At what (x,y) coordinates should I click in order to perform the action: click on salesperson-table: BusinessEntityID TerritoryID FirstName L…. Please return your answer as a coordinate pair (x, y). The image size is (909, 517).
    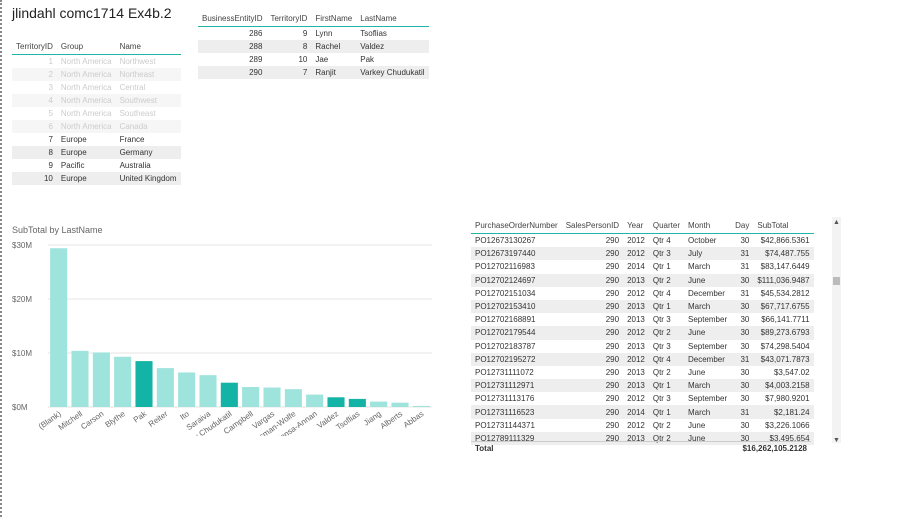
    Looking at the image, I should click on (313, 44).